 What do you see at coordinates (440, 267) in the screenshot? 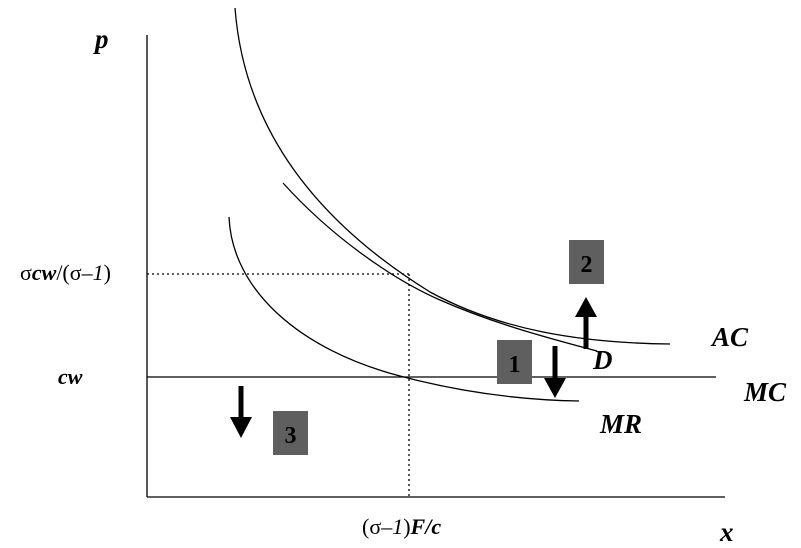
I see `demand-curve` at bounding box center [440, 267].